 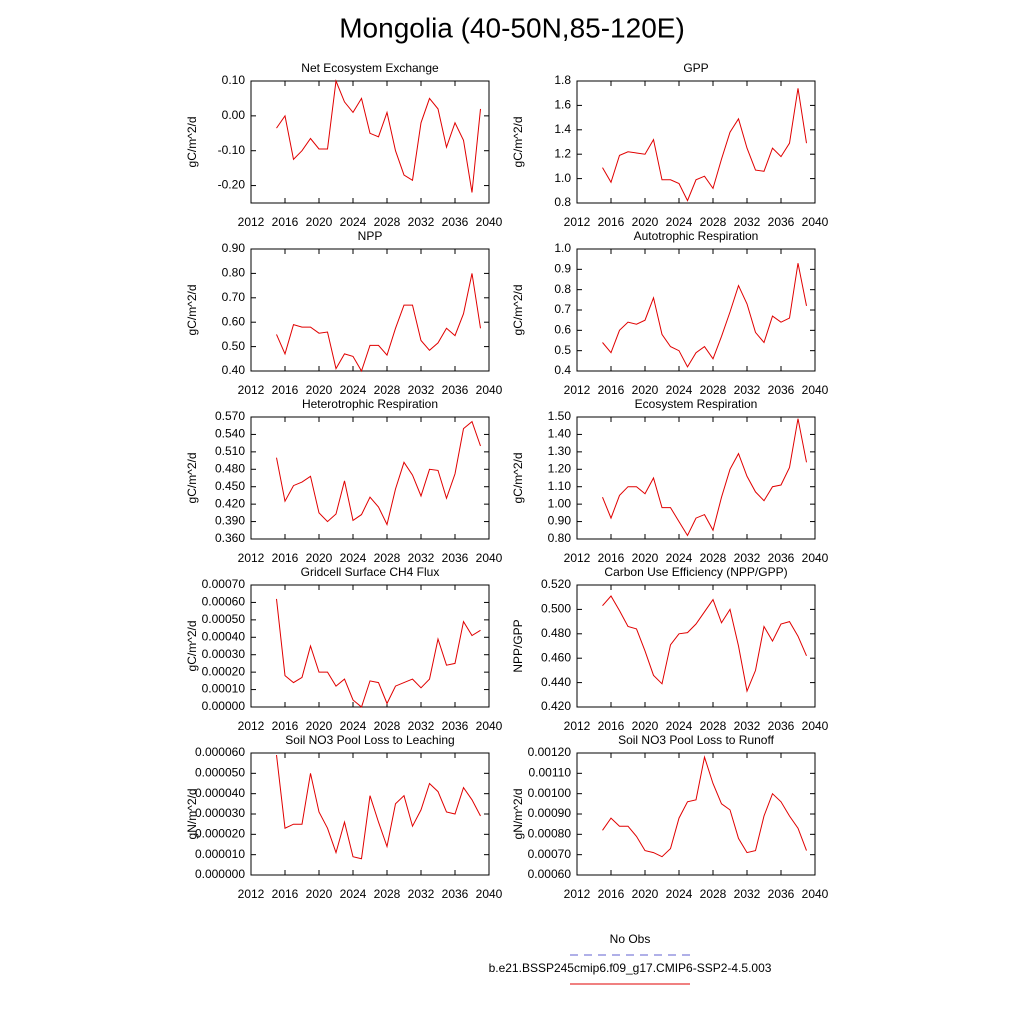 I want to click on y-tick-label: 0.00010, so click(x=224, y=689).